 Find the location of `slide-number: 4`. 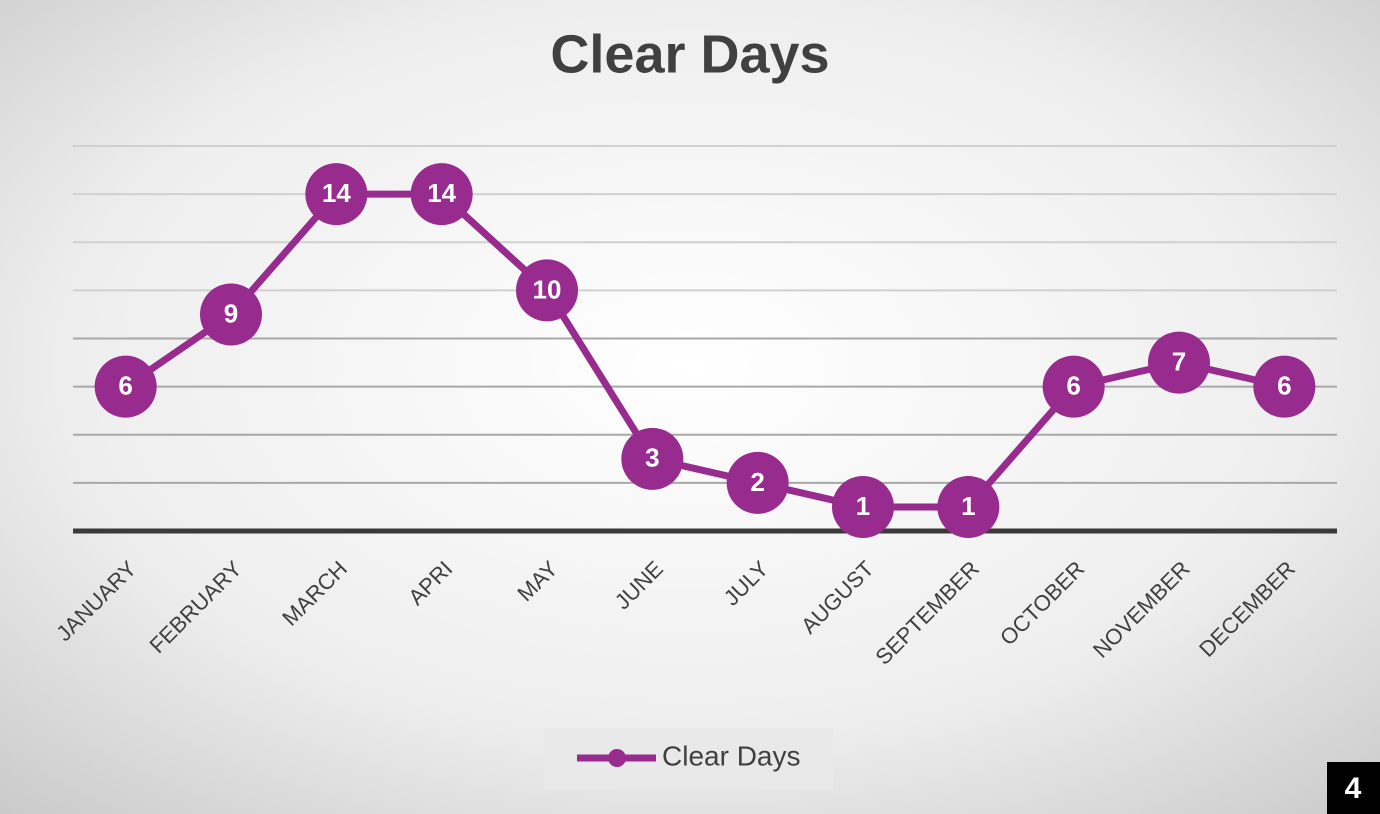

slide-number: 4 is located at coordinates (1353, 788).